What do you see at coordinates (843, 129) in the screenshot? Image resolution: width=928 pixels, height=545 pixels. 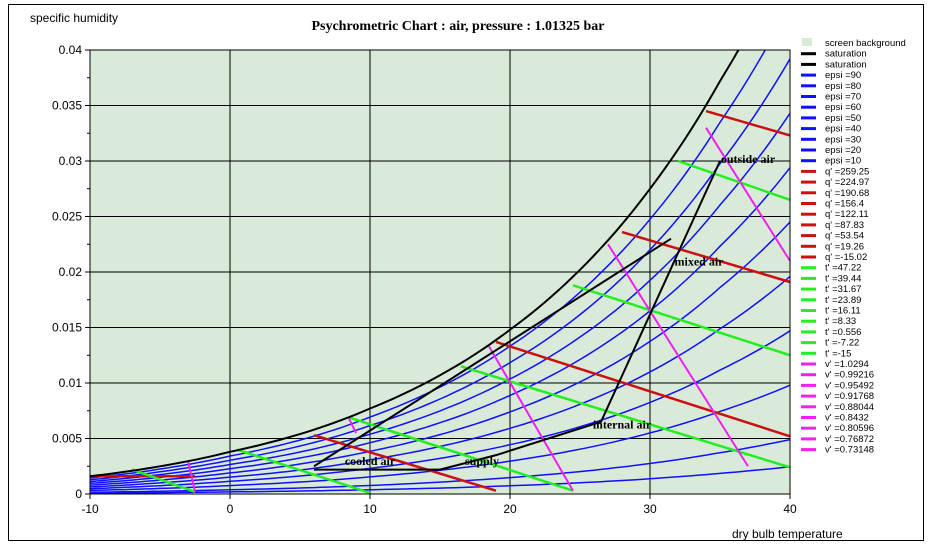 I see `legend-label: epsi =40` at bounding box center [843, 129].